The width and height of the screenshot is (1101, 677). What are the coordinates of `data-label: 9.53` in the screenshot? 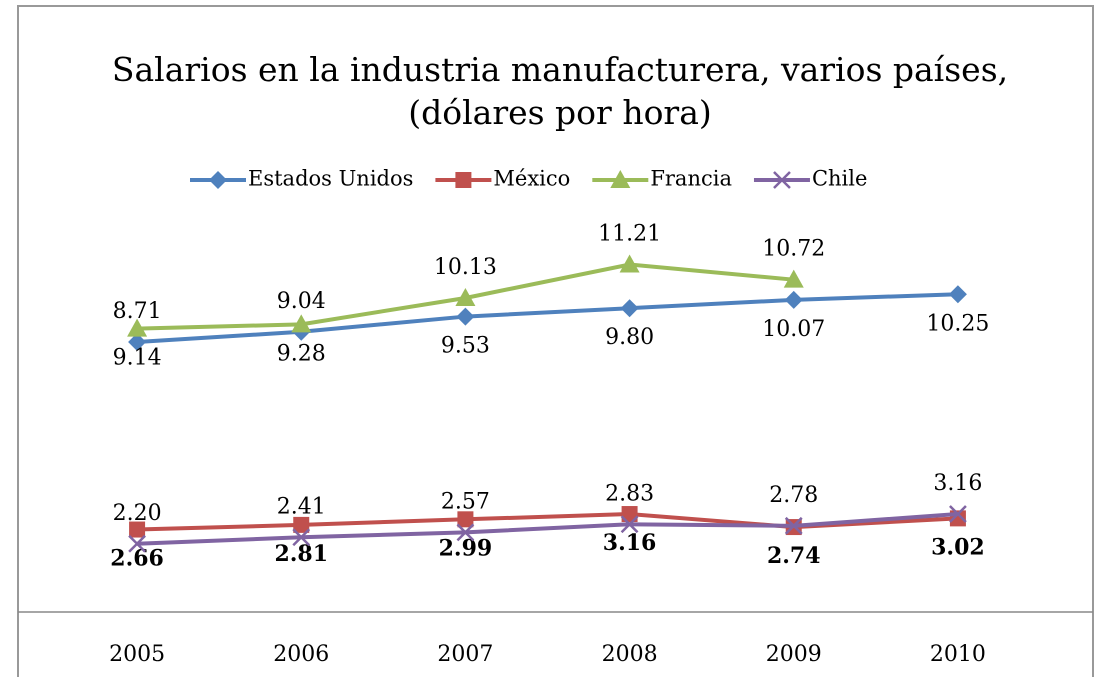 It's located at (465, 346).